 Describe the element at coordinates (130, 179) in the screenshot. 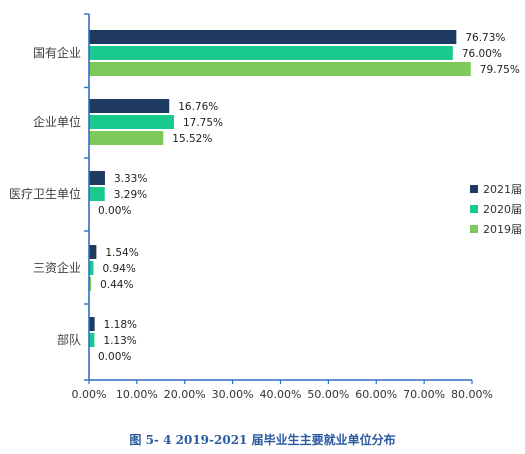

I see `data-label: 3.33%` at that location.